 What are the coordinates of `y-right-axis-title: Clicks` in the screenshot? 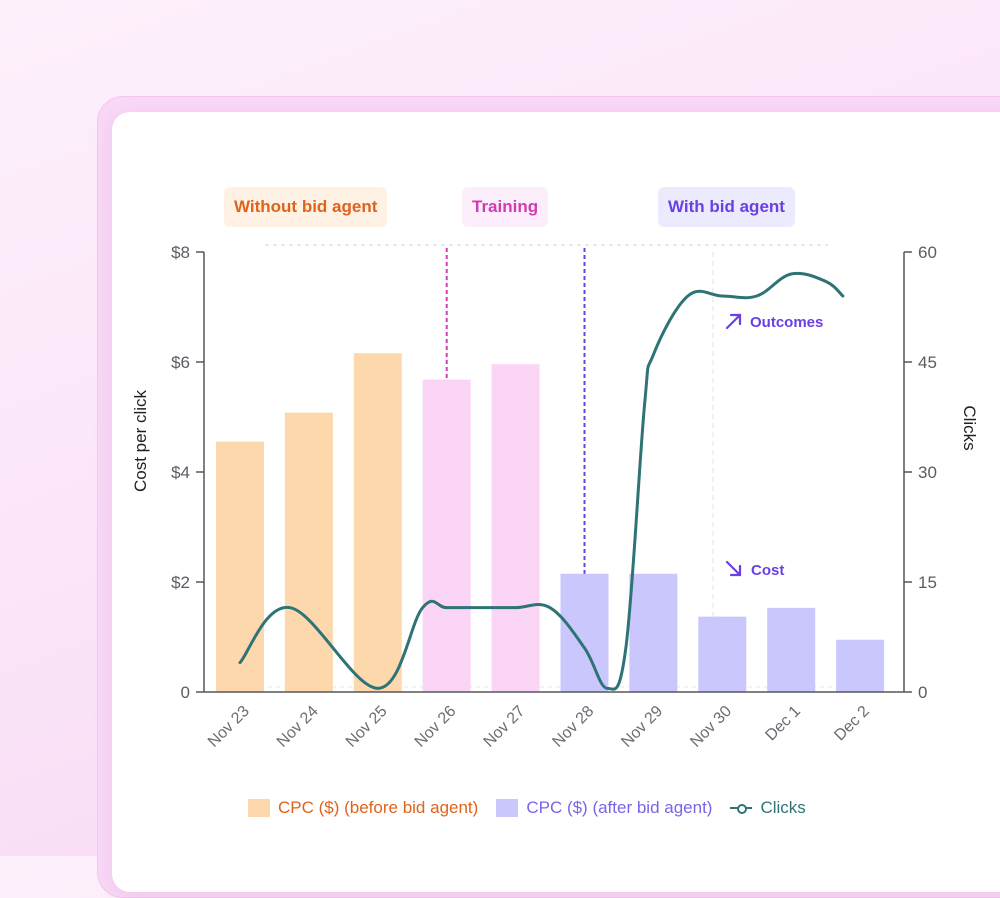 It's located at (969, 427).